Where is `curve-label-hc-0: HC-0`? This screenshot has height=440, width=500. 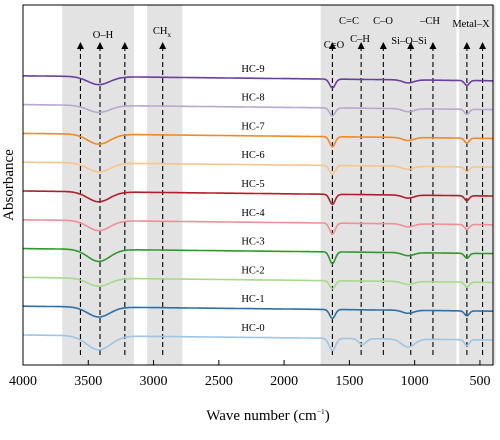
curve-label-hc-0: HC-0 is located at coordinates (252, 328).